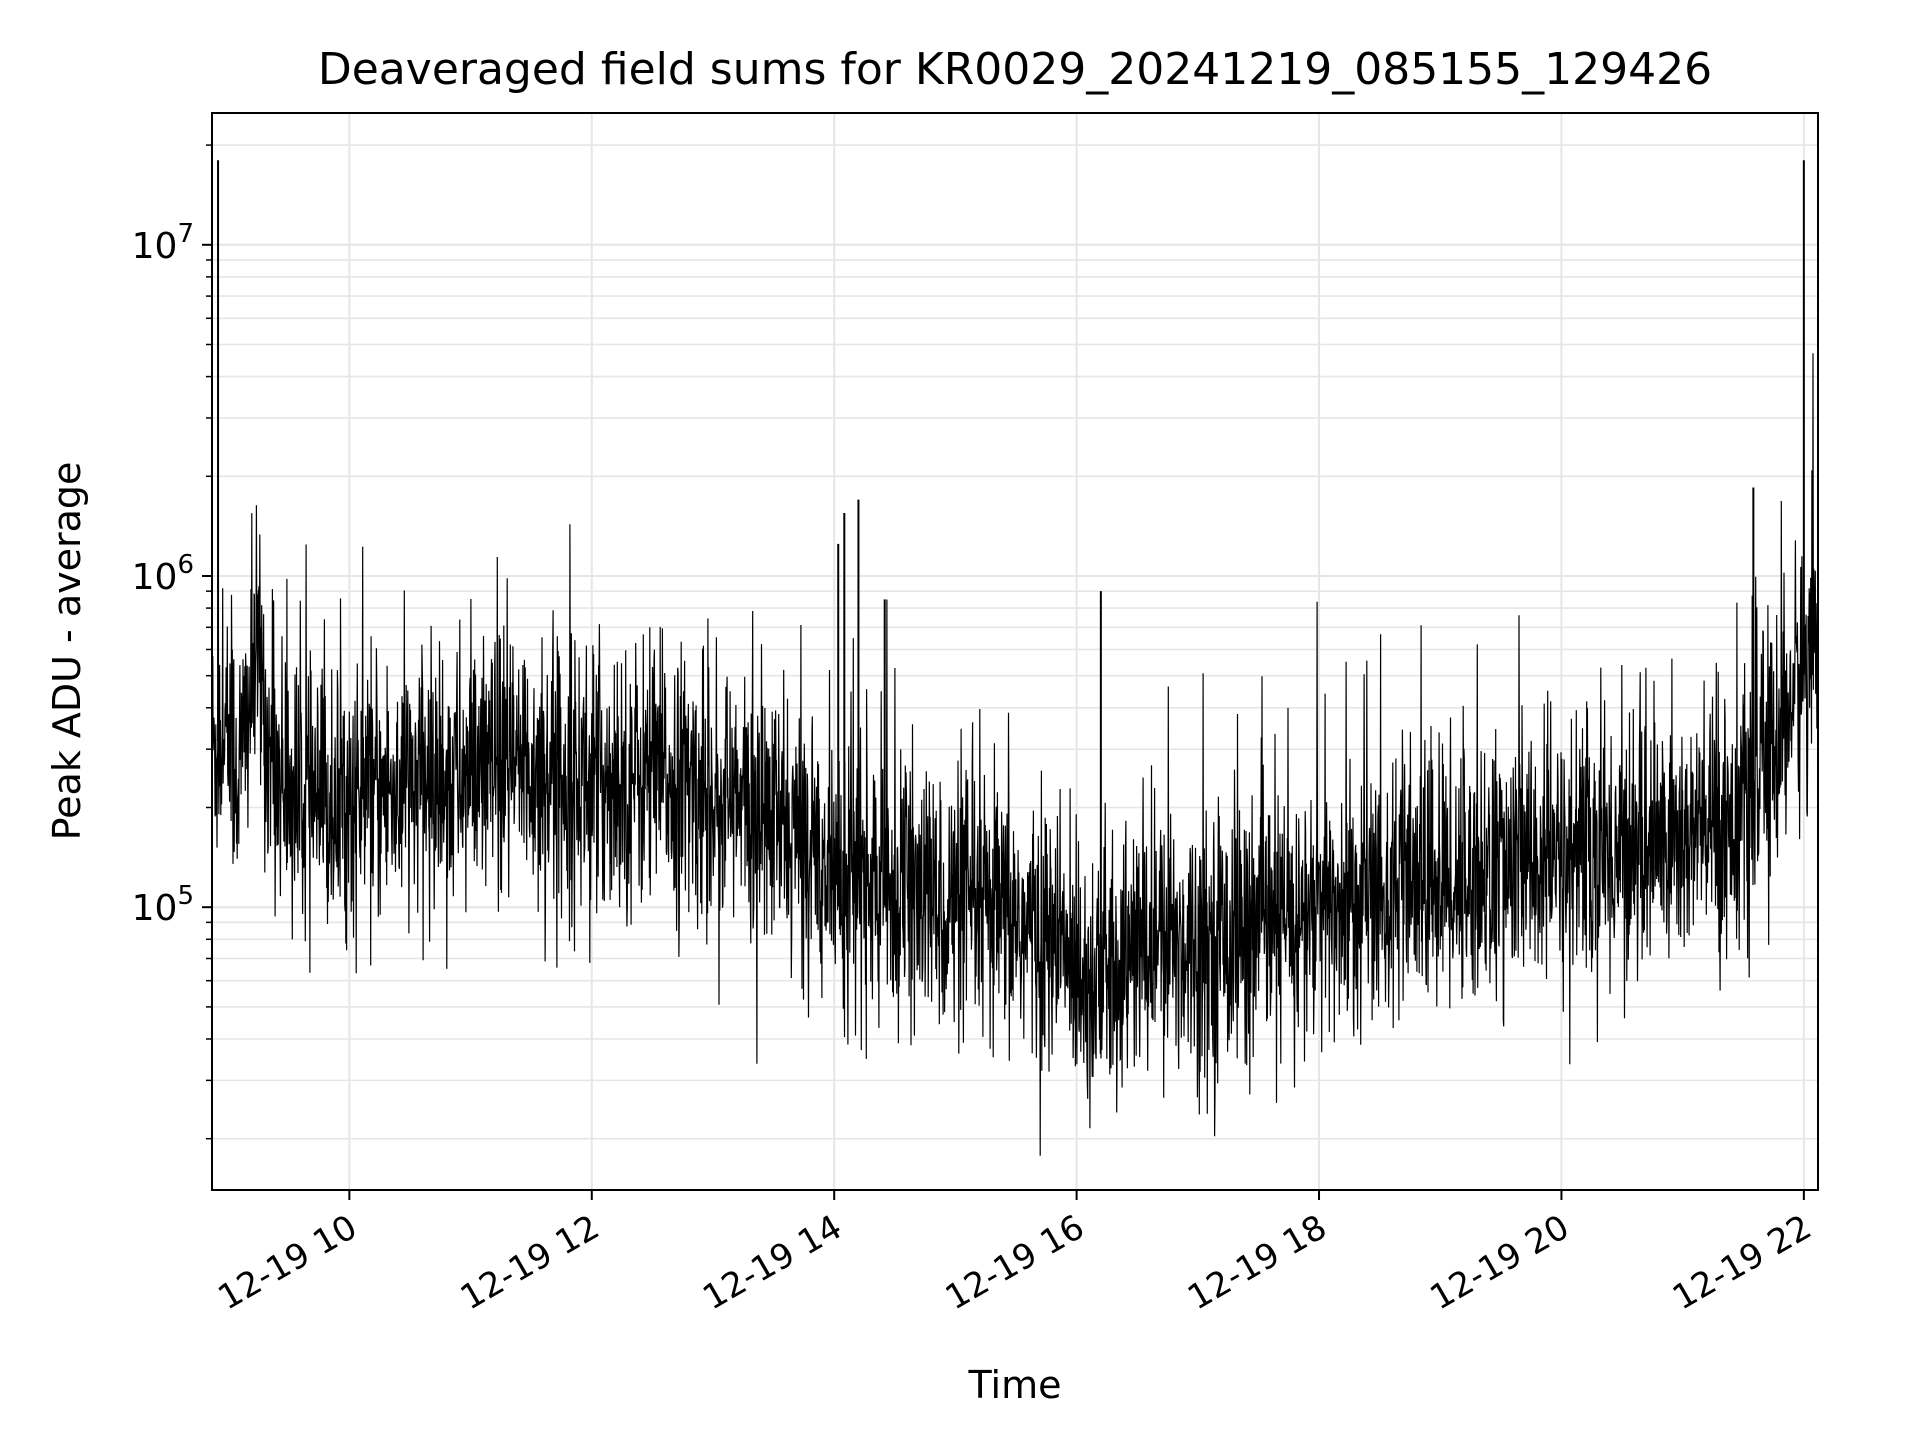 This screenshot has width=1920, height=1440. What do you see at coordinates (172, 642) in the screenshot?
I see `y-axis-ticks: 10⁵ 10⁶ 10⁷` at bounding box center [172, 642].